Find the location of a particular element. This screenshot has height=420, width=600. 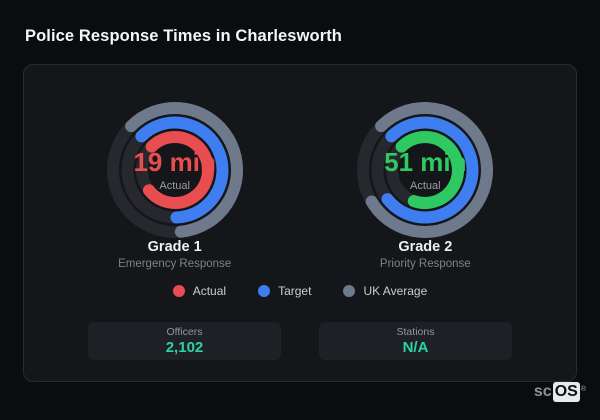

gauge-grade-2: 51 min Actual Grade 2 Priority Response is located at coordinates (425, 182).